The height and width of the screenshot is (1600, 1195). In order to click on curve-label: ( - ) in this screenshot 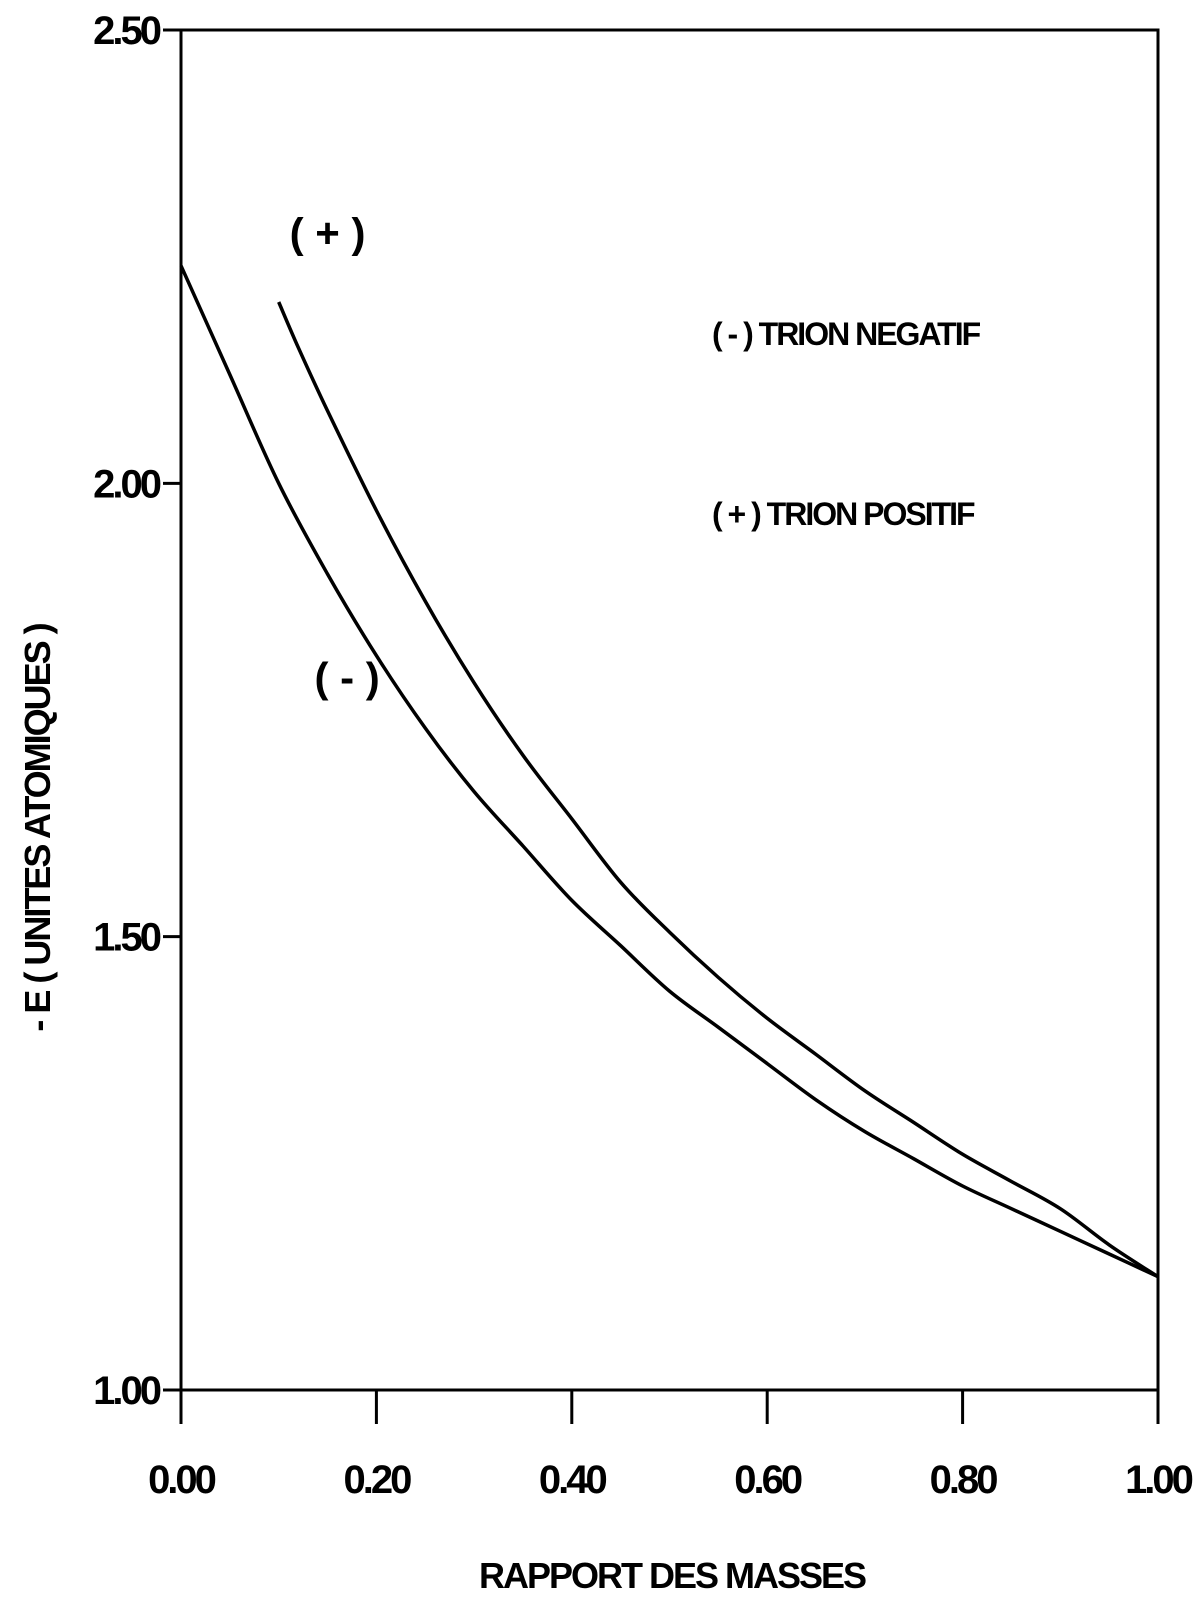, I will do `click(346, 677)`.